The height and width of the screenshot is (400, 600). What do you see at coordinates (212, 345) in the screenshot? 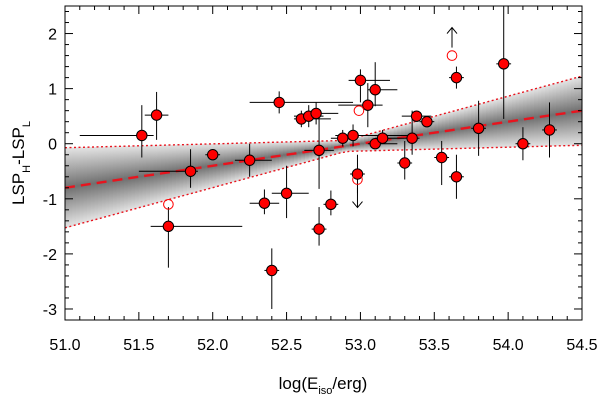
I see `x-tick-label: 52.0` at bounding box center [212, 345].